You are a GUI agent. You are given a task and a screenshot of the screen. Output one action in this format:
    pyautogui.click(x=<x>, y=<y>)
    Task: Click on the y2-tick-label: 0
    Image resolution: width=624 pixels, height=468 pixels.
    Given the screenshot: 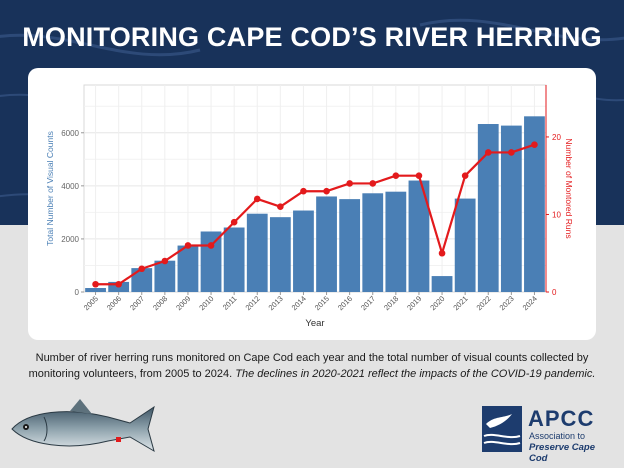 What is the action you would take?
    pyautogui.click(x=554, y=292)
    